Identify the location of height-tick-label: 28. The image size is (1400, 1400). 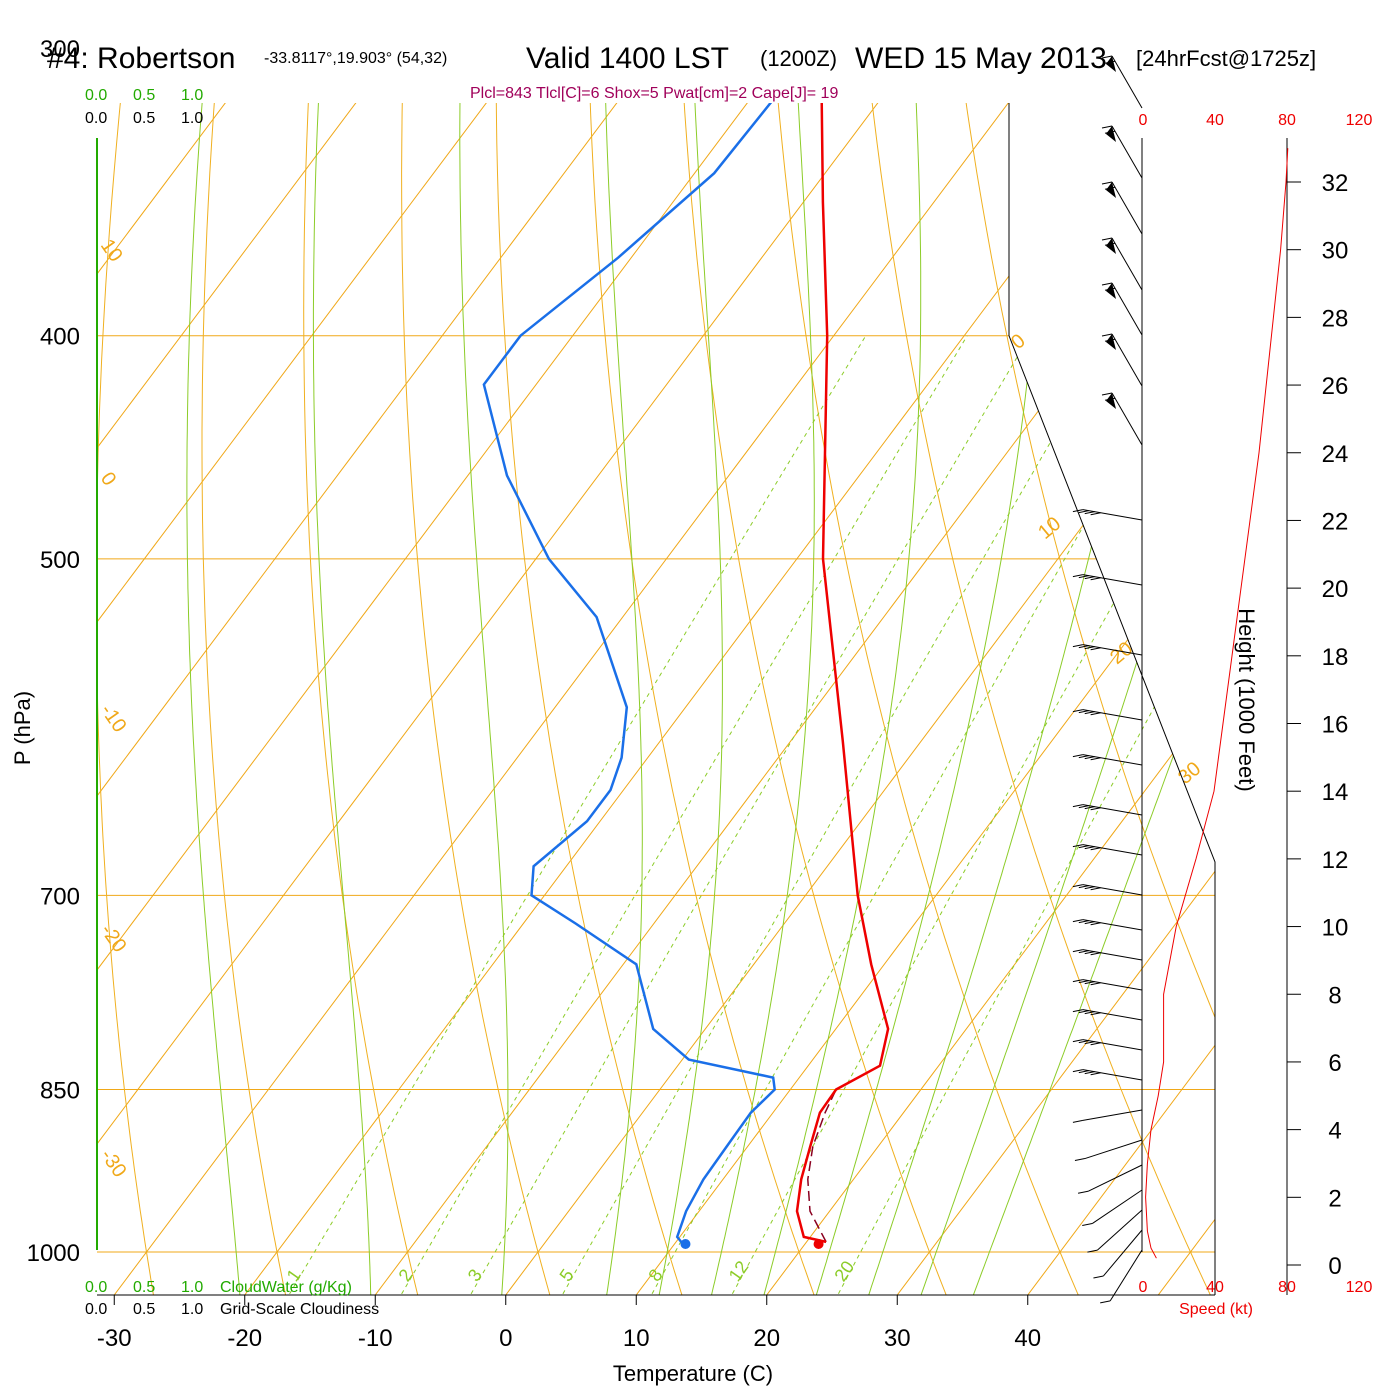
(1335, 318).